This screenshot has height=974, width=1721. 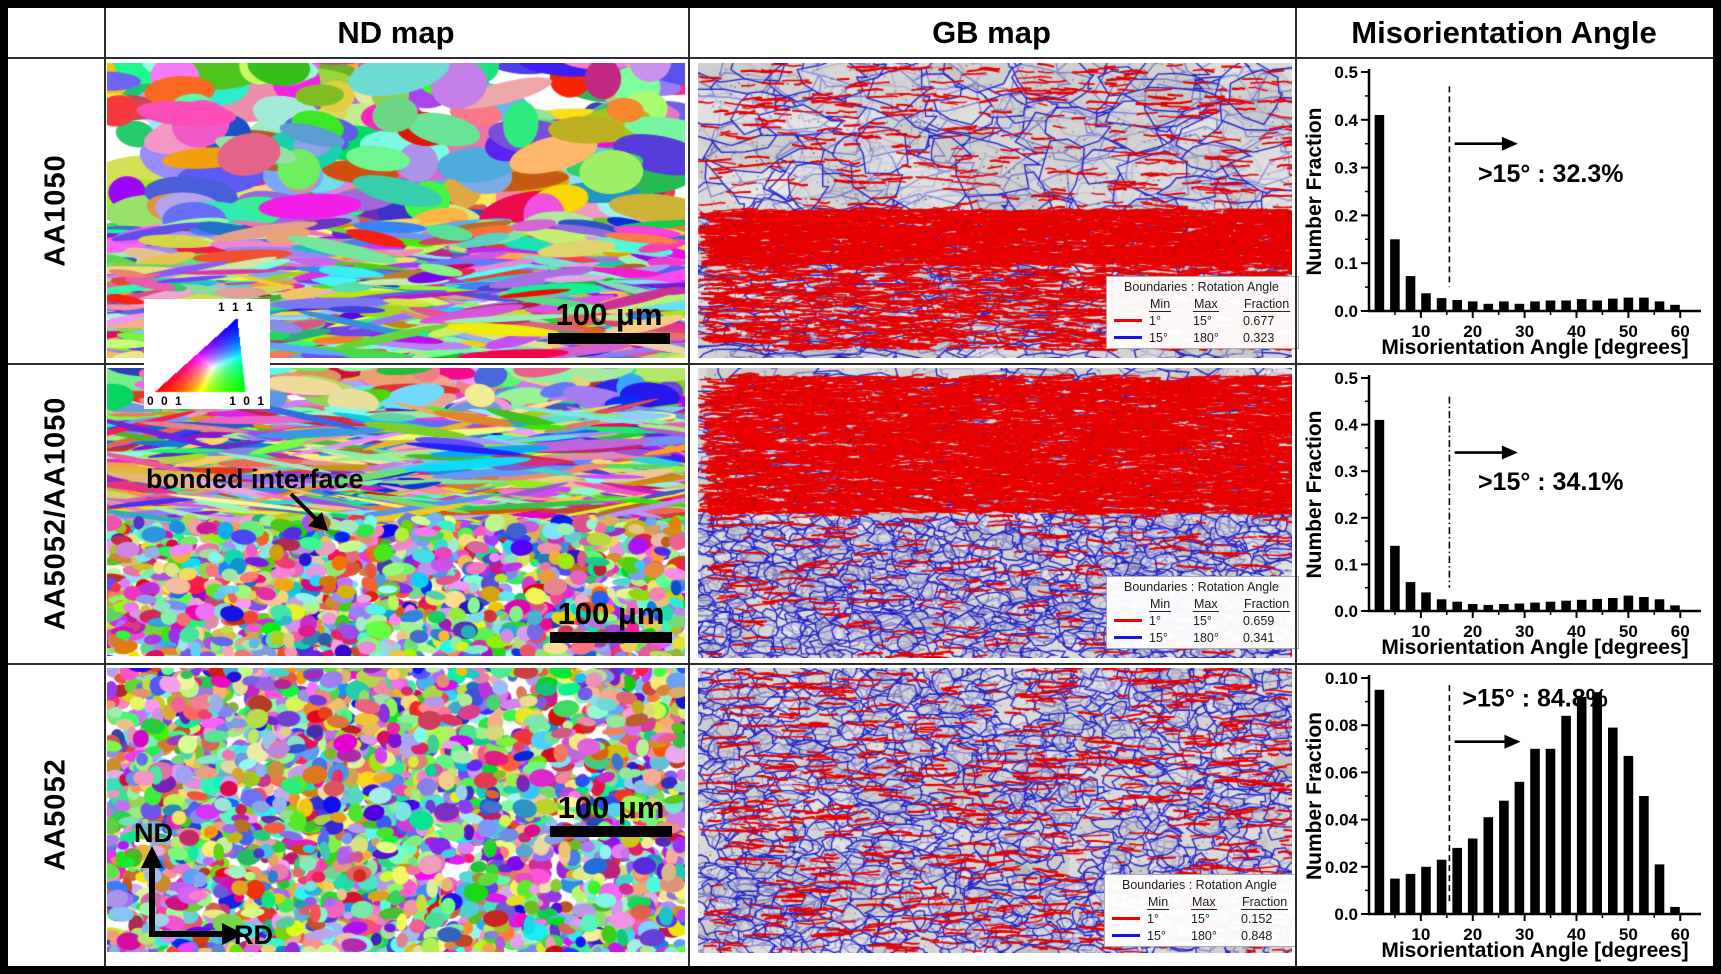 I want to click on scale-bar-row3: 100 μm, so click(x=611, y=814).